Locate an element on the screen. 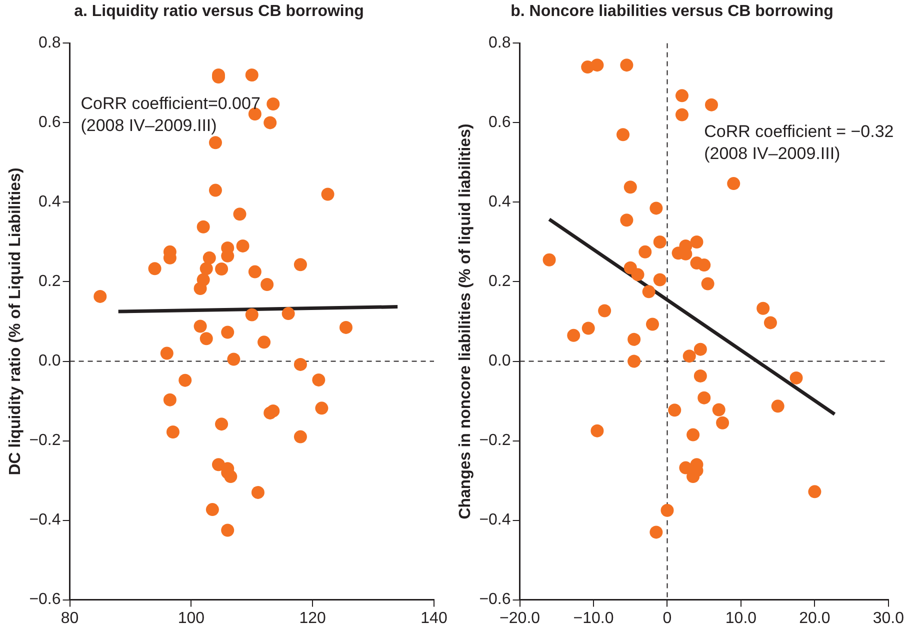 Image resolution: width=906 pixels, height=632 pixels. x-tick-label: −10.0 is located at coordinates (593, 618).